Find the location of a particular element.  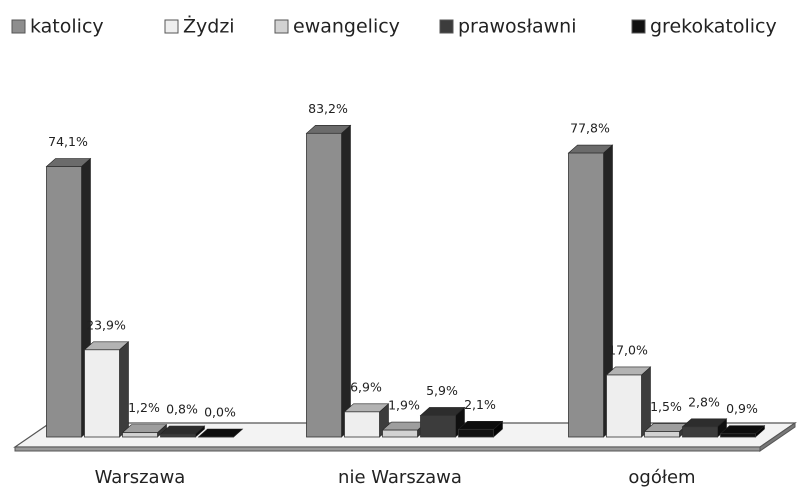

x-tick-label: Warszawa is located at coordinates (140, 477).